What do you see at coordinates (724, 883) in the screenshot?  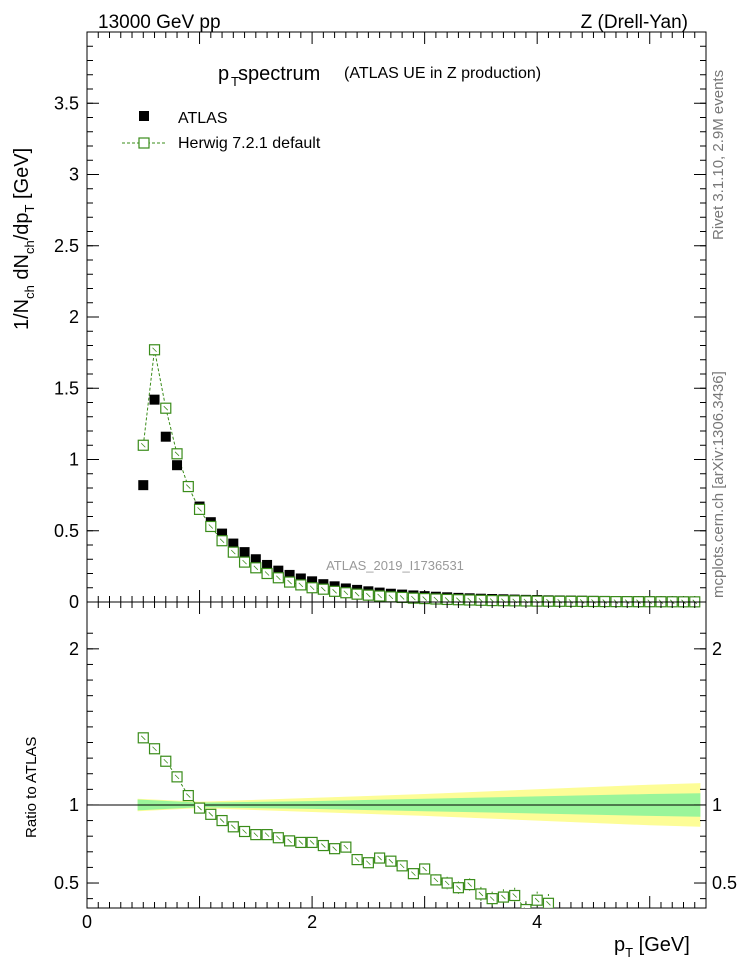 I see `ratio-ytick-label-right: 0.5` at bounding box center [724, 883].